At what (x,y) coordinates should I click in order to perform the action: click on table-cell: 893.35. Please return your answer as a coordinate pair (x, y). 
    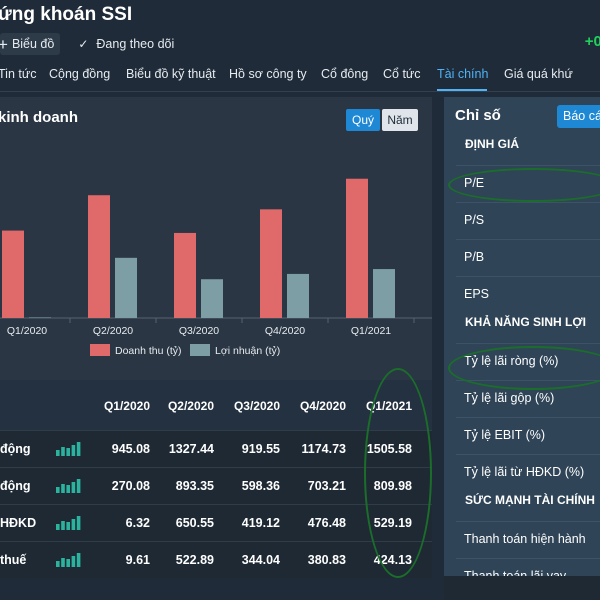
    Looking at the image, I should click on (194, 486).